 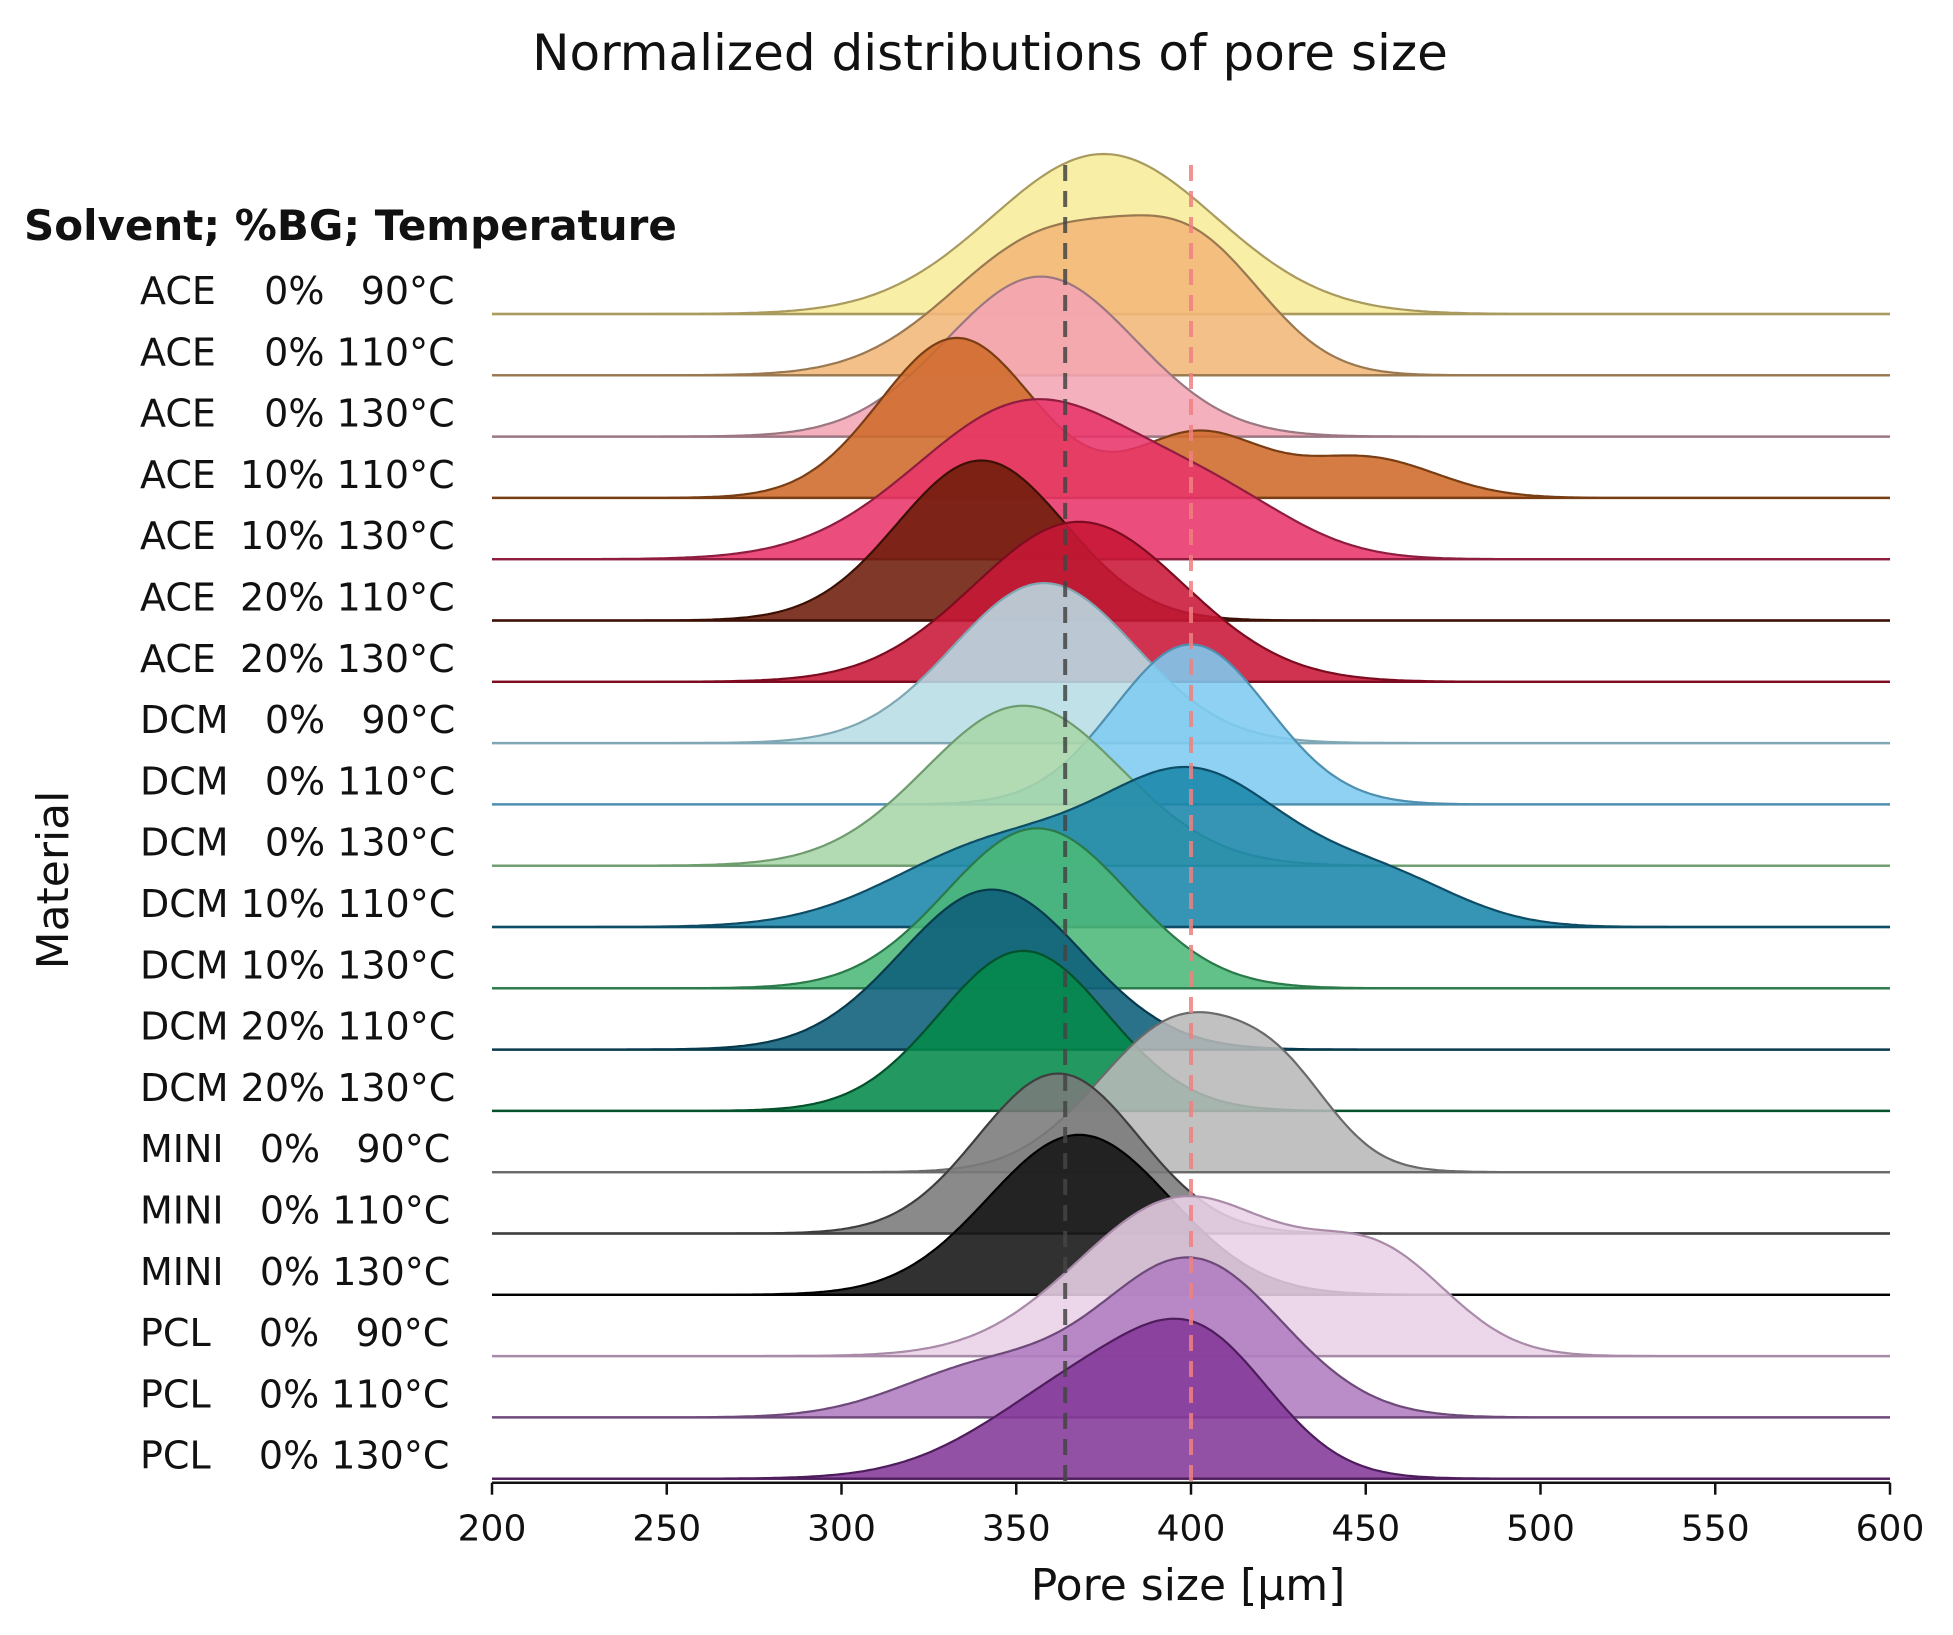 I want to click on row-label: PCL 0% 110°C, so click(x=294, y=1394).